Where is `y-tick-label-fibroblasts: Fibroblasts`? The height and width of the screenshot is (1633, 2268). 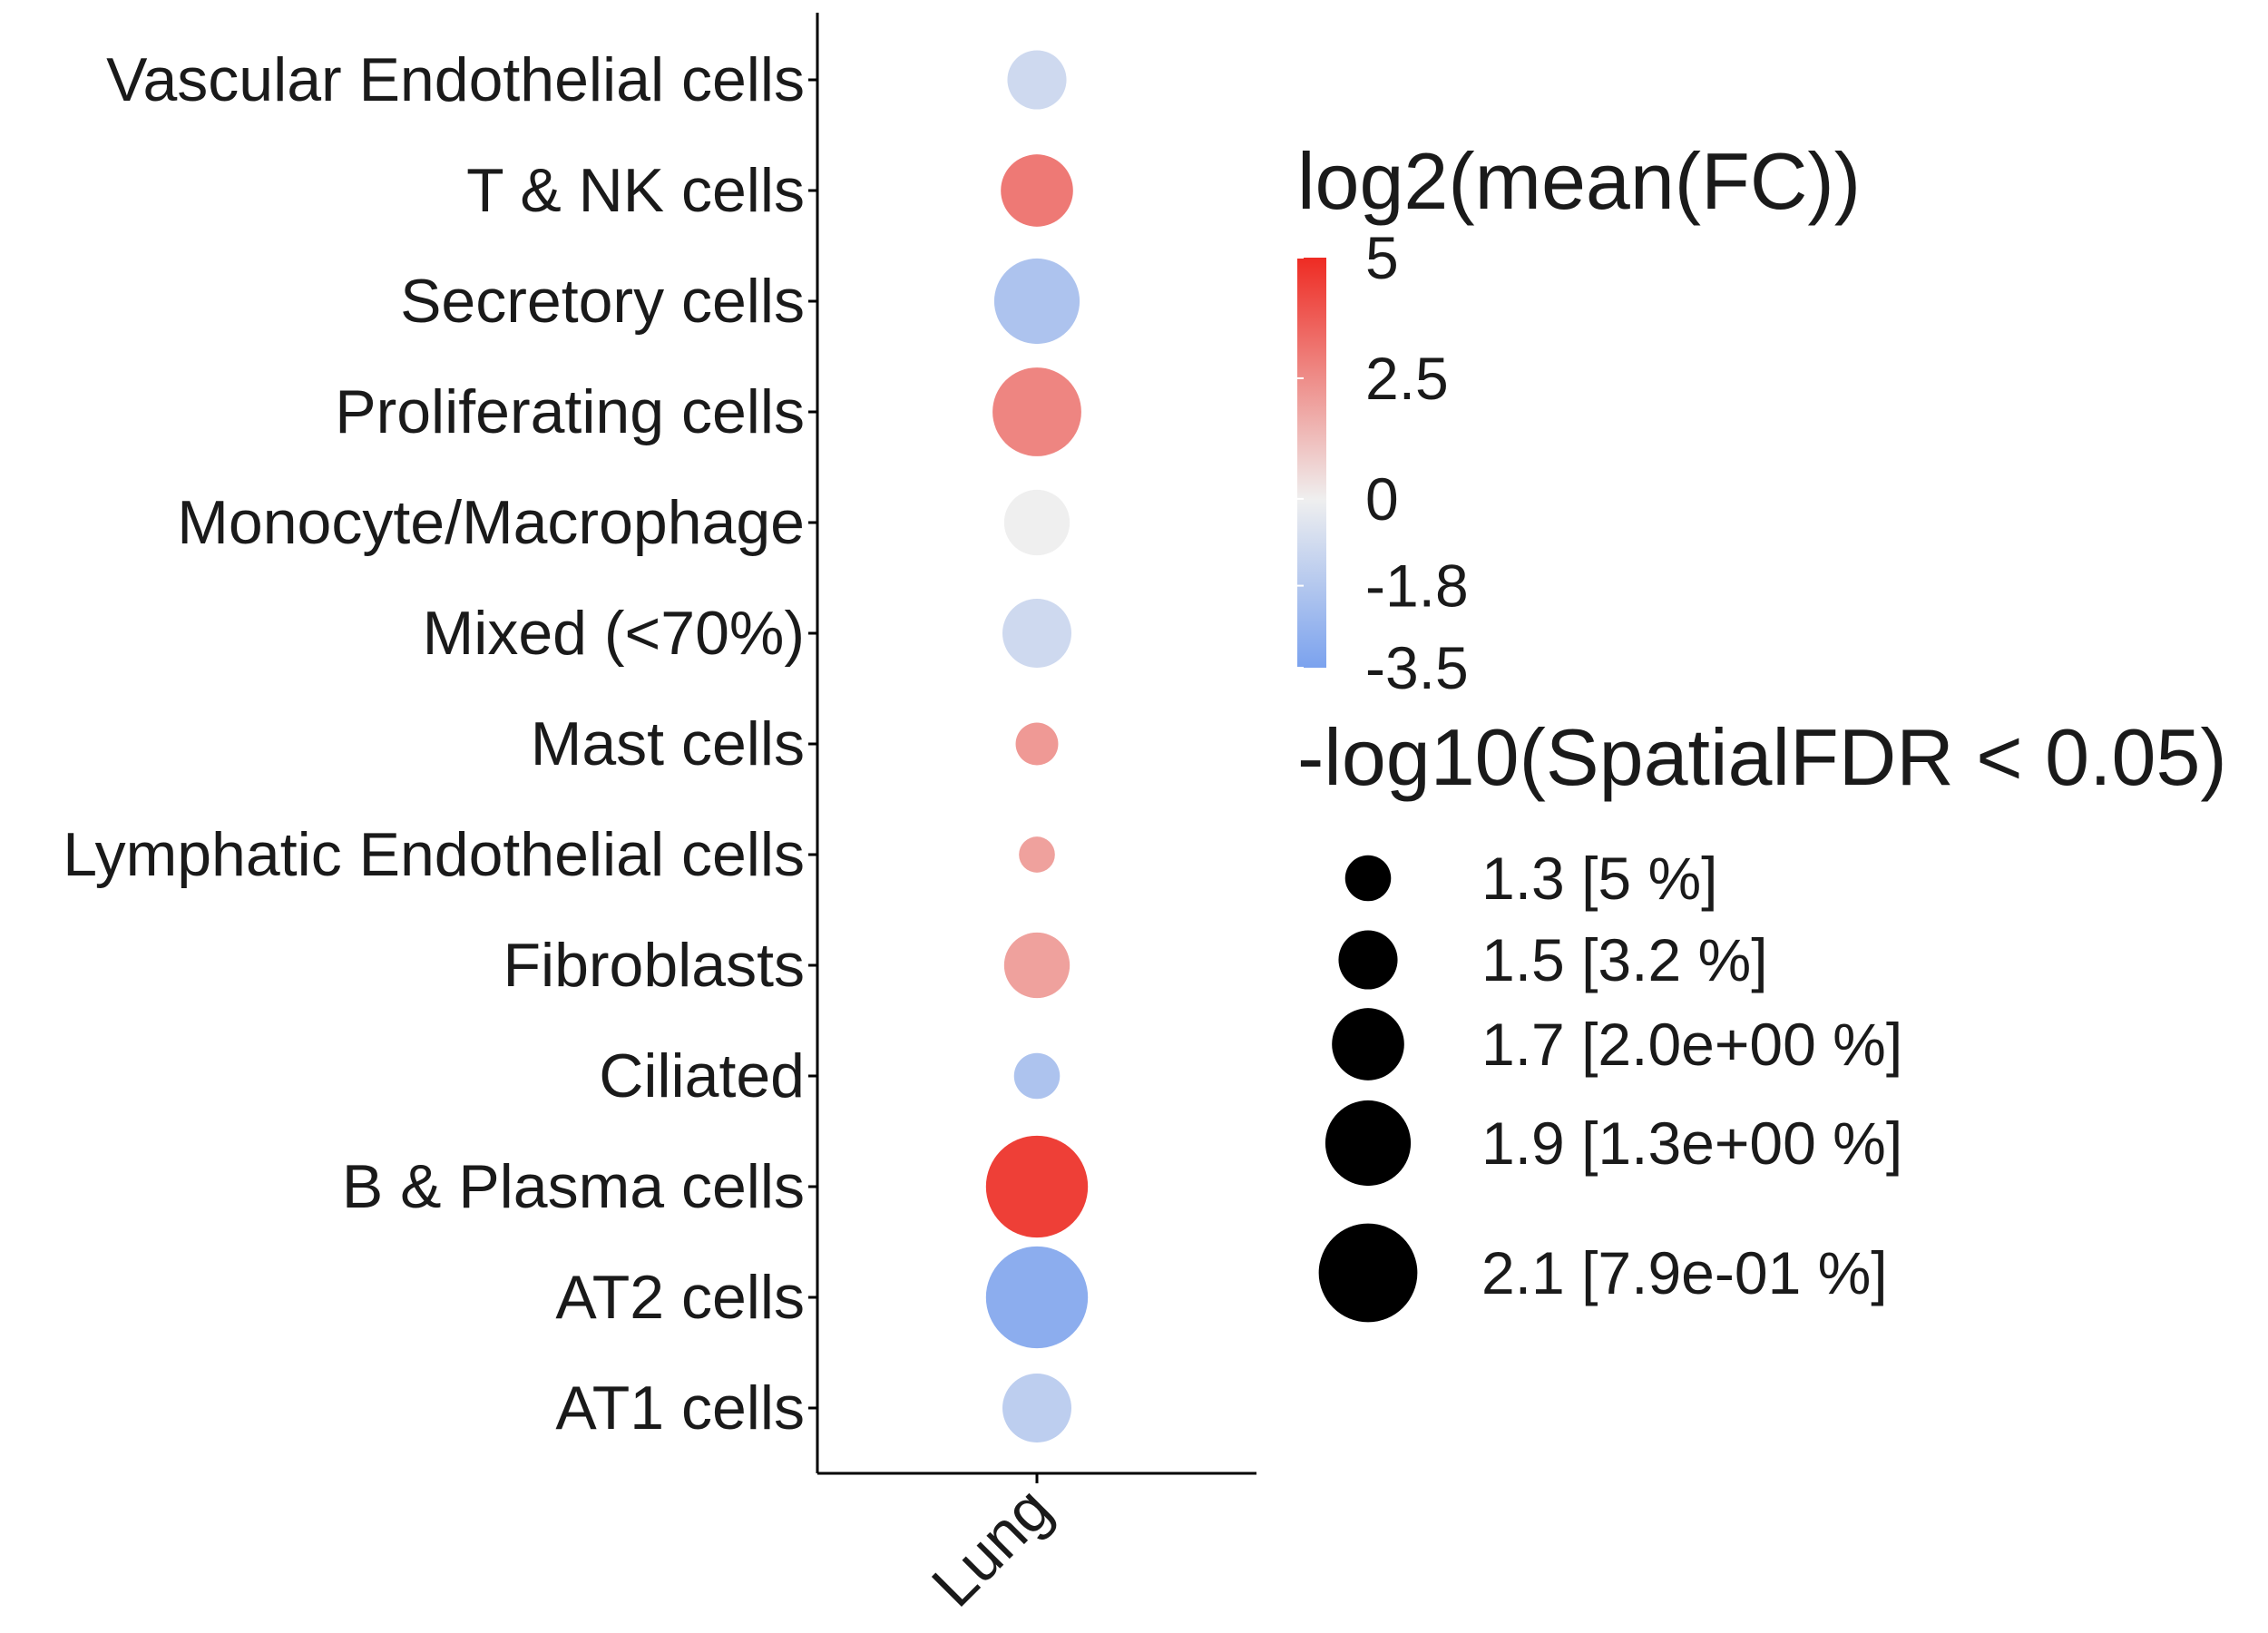 y-tick-label-fibroblasts: Fibroblasts is located at coordinates (654, 965).